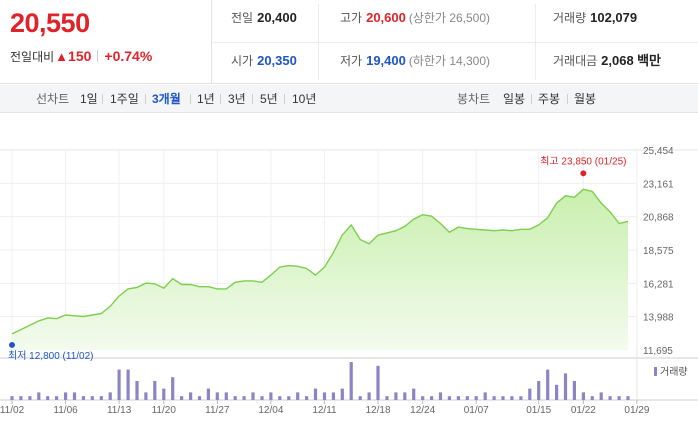 This screenshot has height=427, width=698. Describe the element at coordinates (106, 42) in the screenshot. I see `quote-main: 20,550 전일대비▲150 +0.74%` at that location.